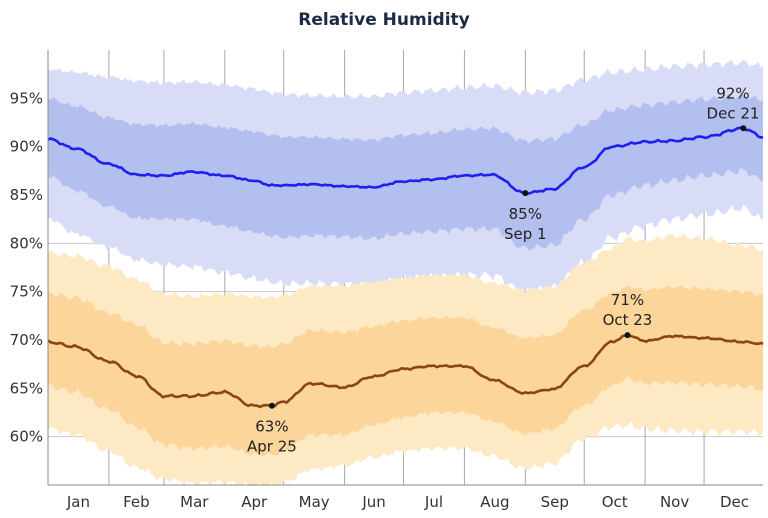 The width and height of the screenshot is (768, 518). I want to click on y-axis-ticks: 60% 65% 70% 75% 80% 85% 90% 95%, so click(26, 267).